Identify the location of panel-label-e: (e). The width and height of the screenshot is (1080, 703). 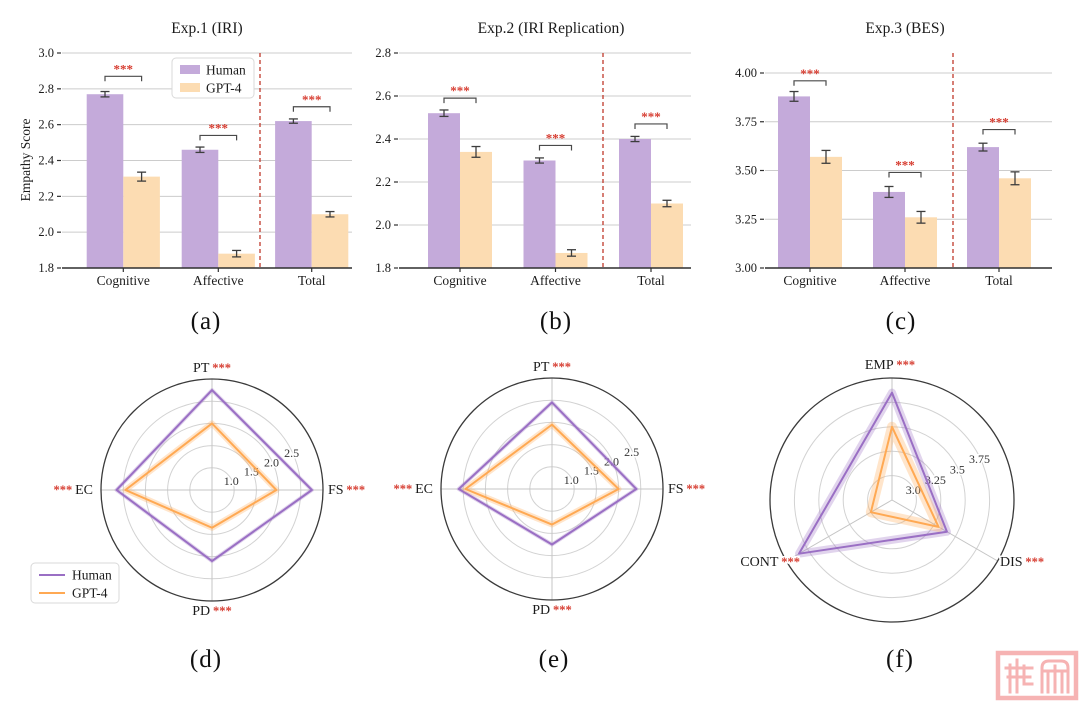
(554, 659).